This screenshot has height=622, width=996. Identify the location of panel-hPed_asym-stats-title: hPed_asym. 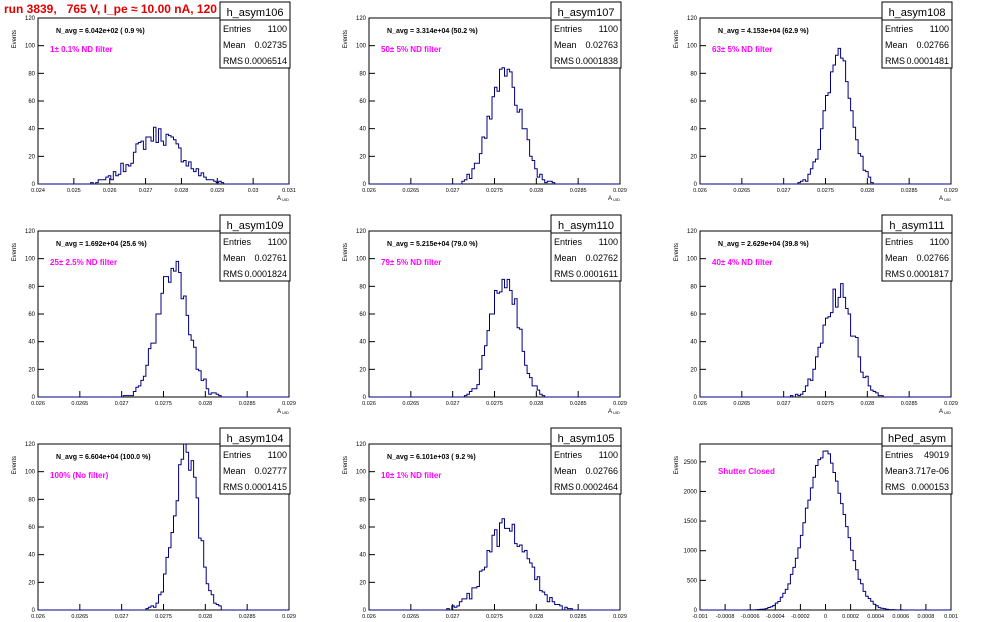
(917, 439).